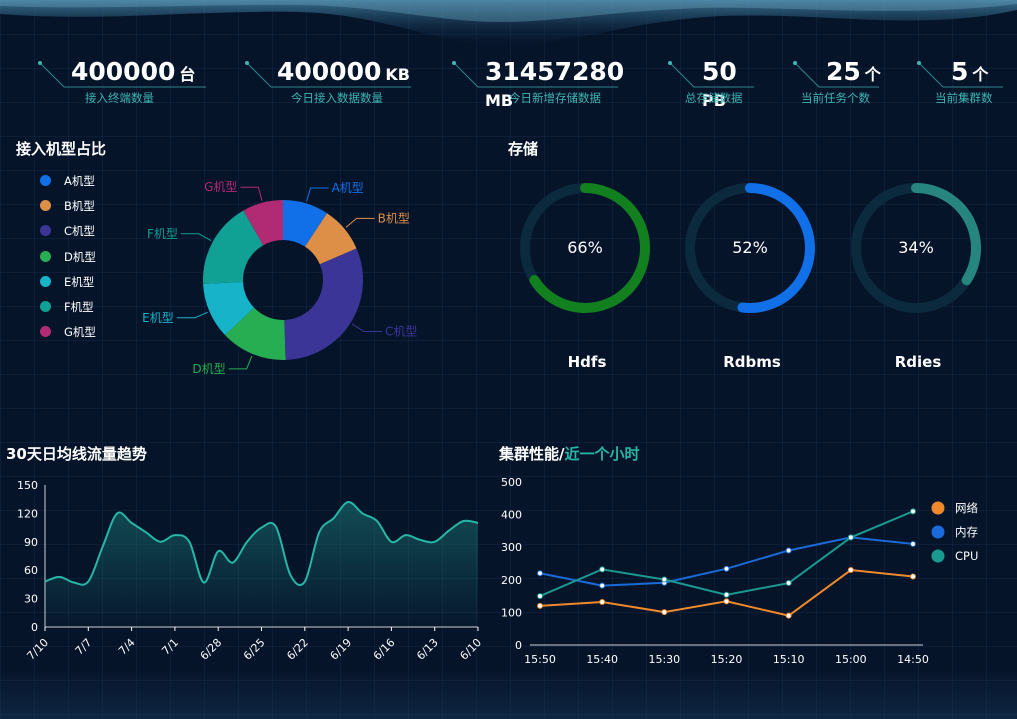  Describe the element at coordinates (980, 74) in the screenshot. I see `stat-unit: 个` at that location.